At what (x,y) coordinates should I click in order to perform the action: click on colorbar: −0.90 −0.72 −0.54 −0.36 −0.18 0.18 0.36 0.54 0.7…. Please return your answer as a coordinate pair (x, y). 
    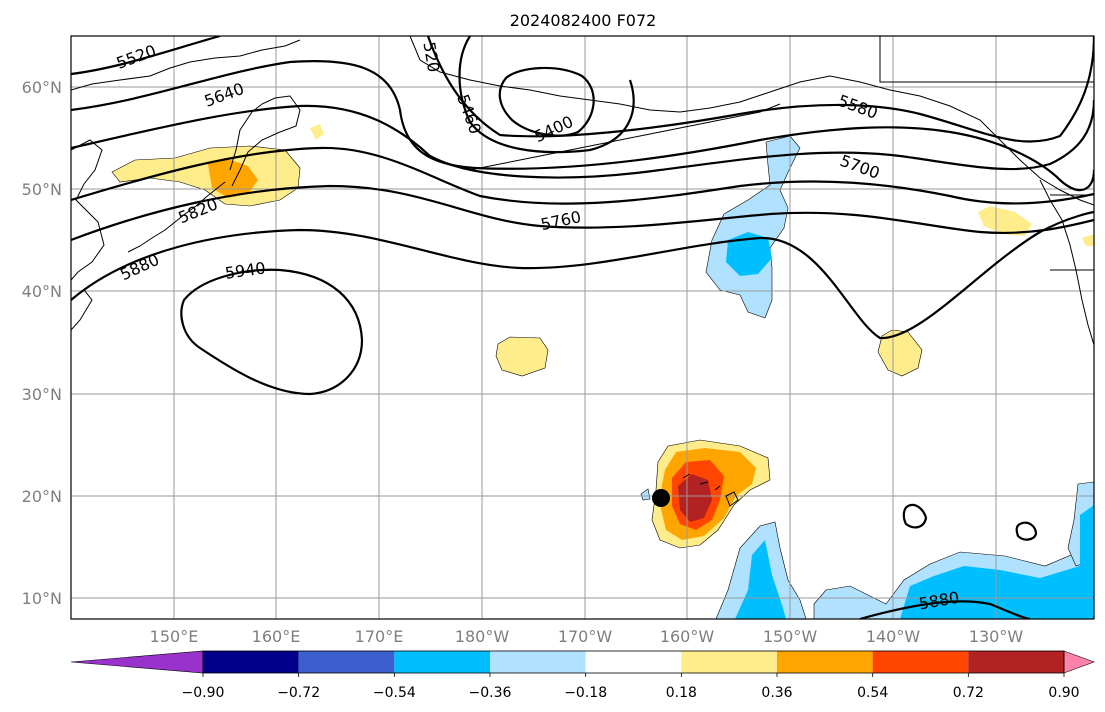
    Looking at the image, I should click on (582, 675).